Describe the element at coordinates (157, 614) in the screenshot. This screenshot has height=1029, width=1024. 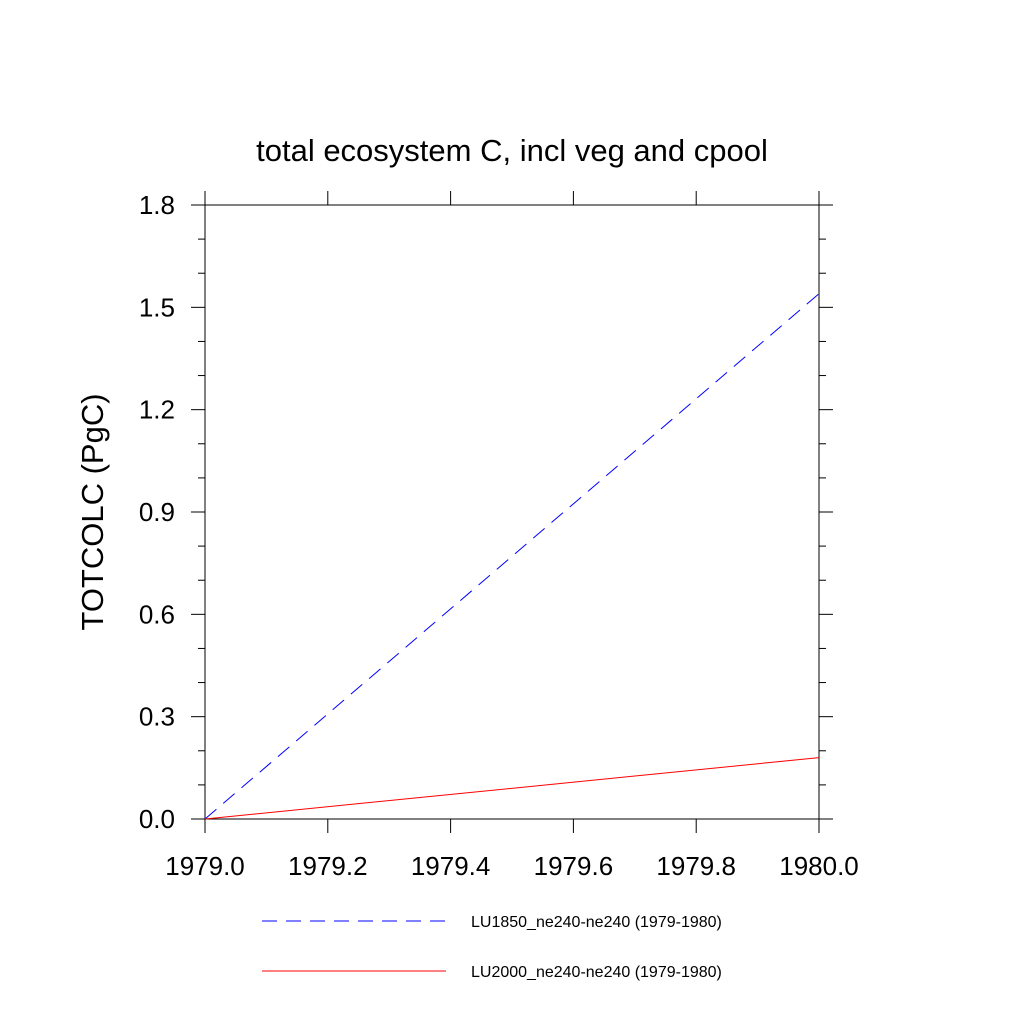
I see `y-tick-label: 0.6` at that location.